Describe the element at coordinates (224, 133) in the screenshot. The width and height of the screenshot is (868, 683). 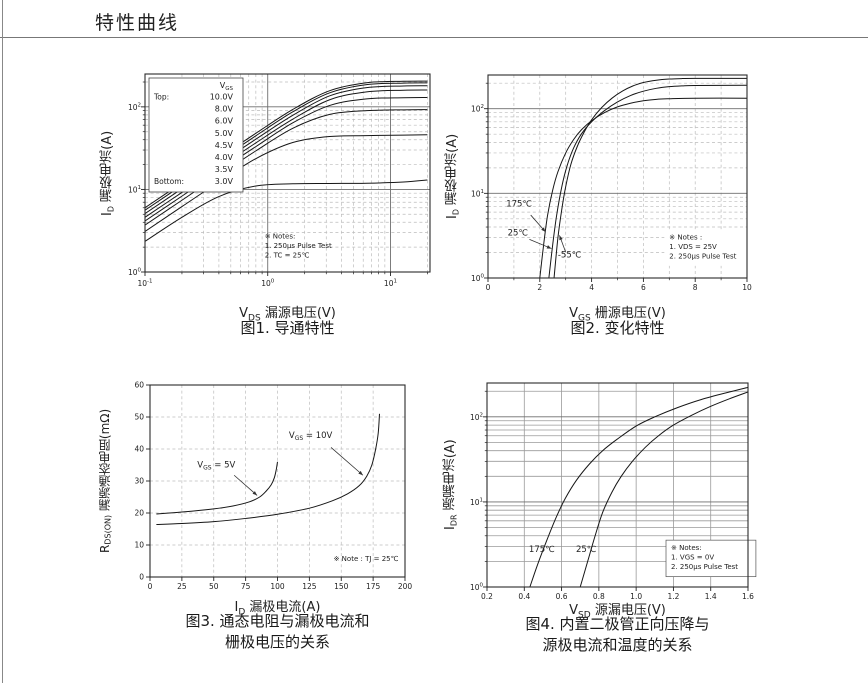
I see `svg-text: 5.0V` at that location.